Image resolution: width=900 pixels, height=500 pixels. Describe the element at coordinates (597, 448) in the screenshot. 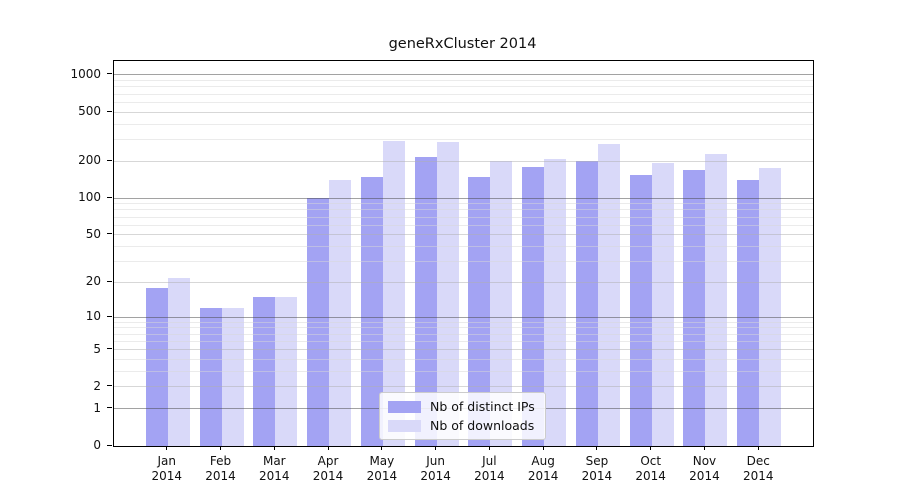

I see `x-tick-mark-sep` at that location.